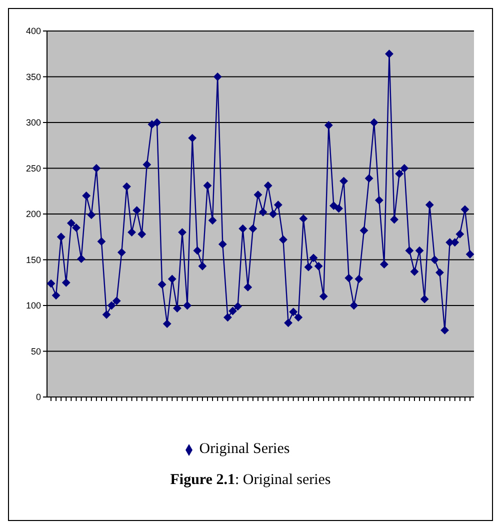  Describe the element at coordinates (244, 449) in the screenshot. I see `legend-label: Original Series` at that location.